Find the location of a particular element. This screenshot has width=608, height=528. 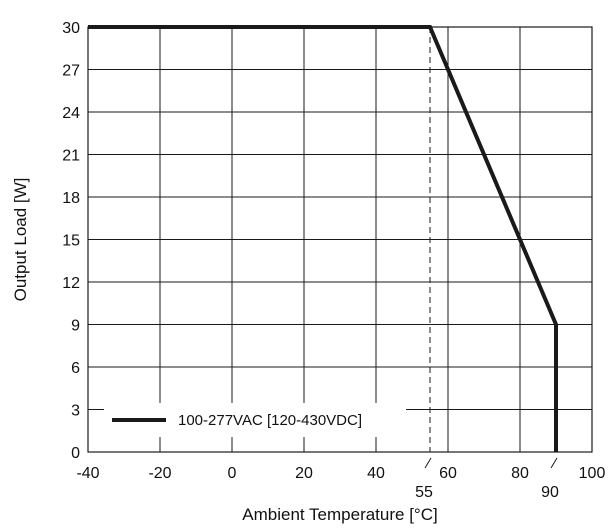

y-tick-labels: 0 3 6 9 12 15 18 21 24 27 30 is located at coordinates (71, 241).